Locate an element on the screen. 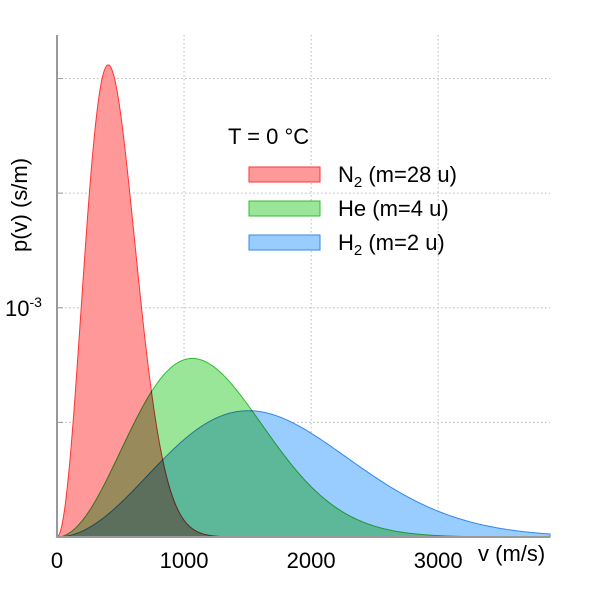  y-tick-label: 10-3 is located at coordinates (23, 307).